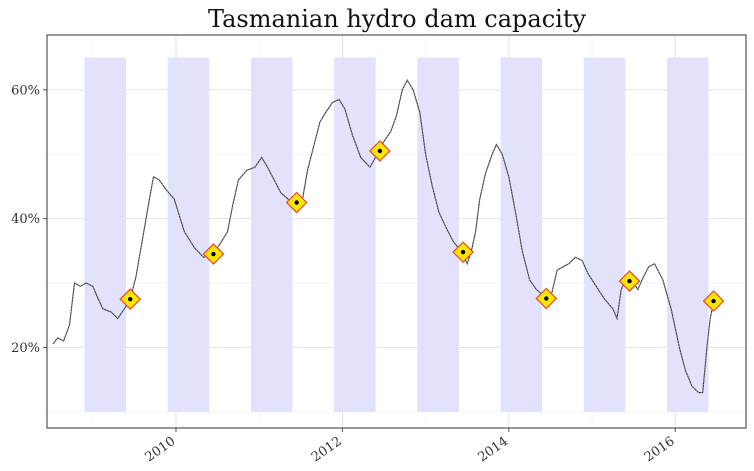 This screenshot has height=471, width=754. What do you see at coordinates (25, 219) in the screenshot?
I see `y-tick-label: 40%` at bounding box center [25, 219].